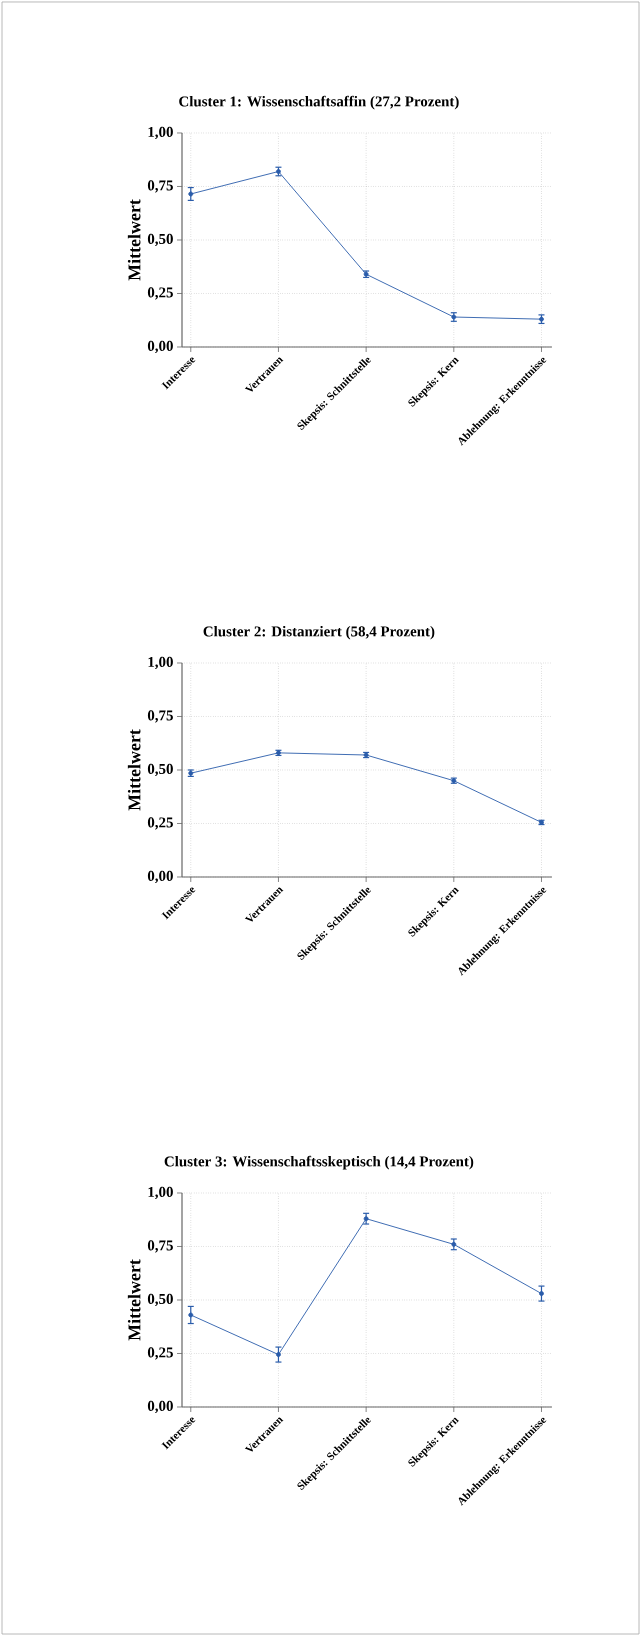  What do you see at coordinates (319, 632) in the screenshot?
I see `chart-title: Cluster 2: Distanziert (58,4 Prozent)` at bounding box center [319, 632].